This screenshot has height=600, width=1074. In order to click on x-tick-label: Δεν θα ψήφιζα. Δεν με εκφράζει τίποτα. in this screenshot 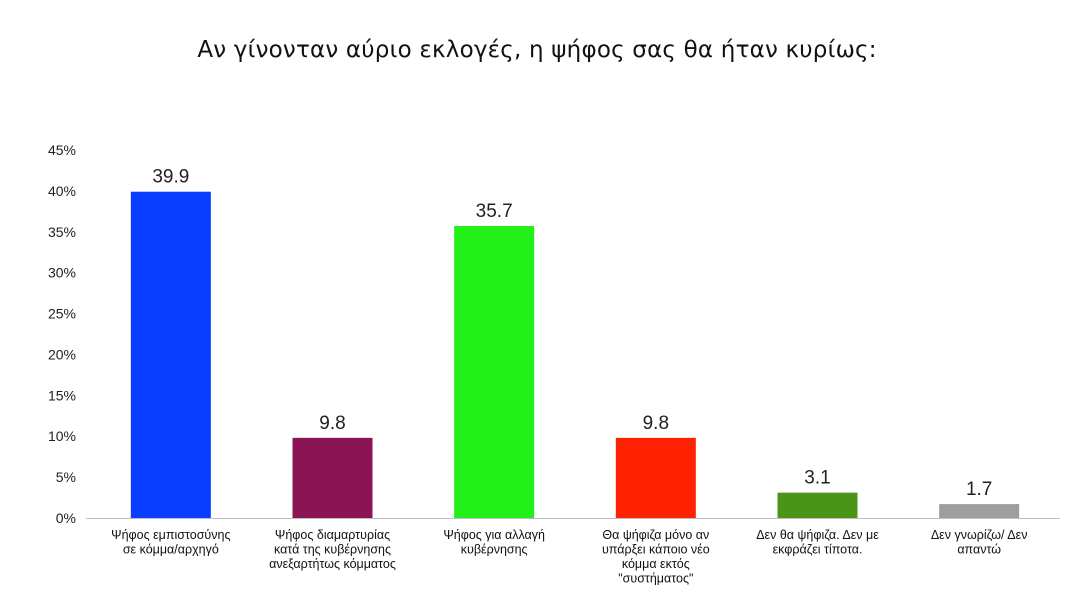, I will do `click(817, 542)`.